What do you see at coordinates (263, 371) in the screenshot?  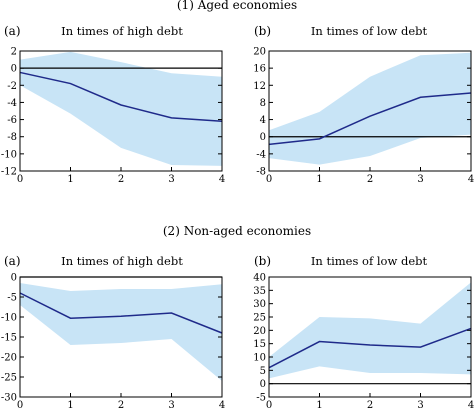 I see `y-tick-label: 5` at bounding box center [263, 371].